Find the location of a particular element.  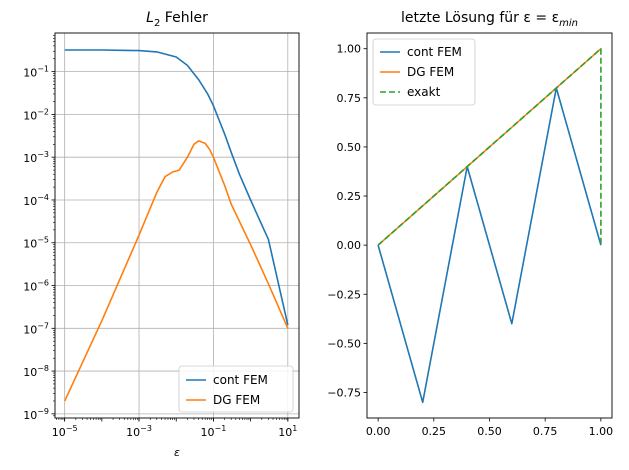

tick-label-y-5-exp: −4 is located at coordinates (43, 197).